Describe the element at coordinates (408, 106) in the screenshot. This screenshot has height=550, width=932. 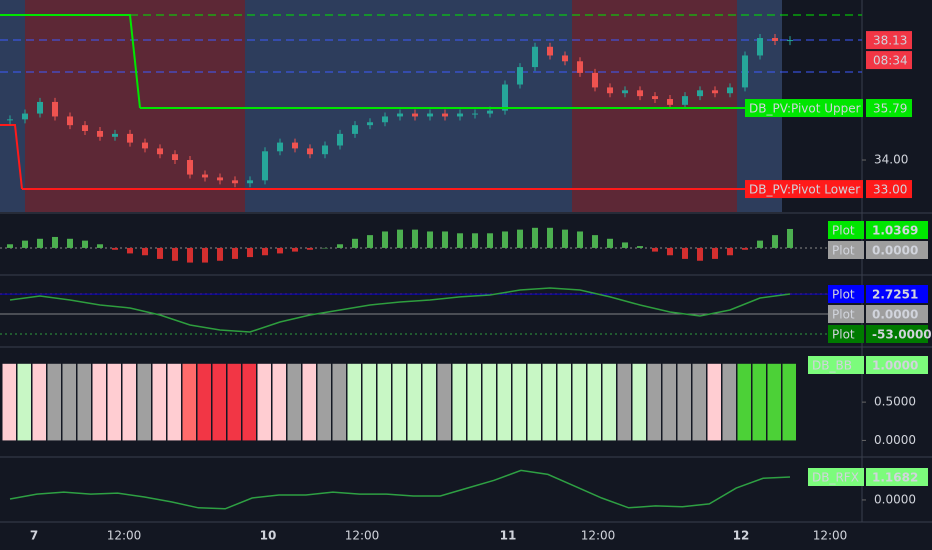
I see `session-blue` at that location.